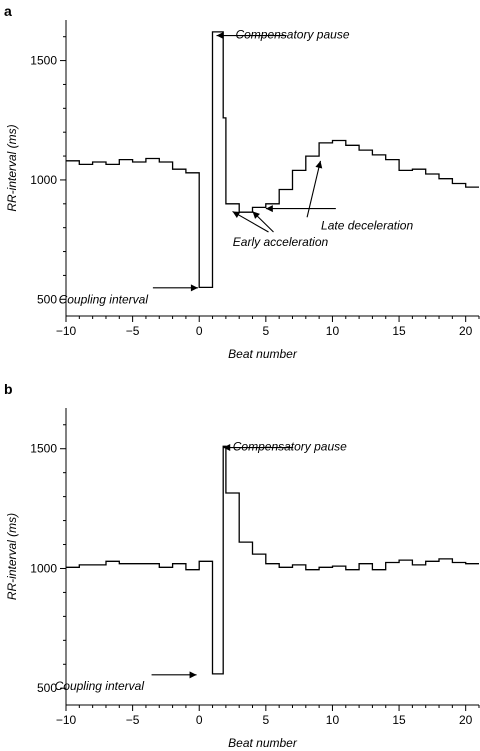 The image size is (480, 751). What do you see at coordinates (281, 242) in the screenshot?
I see `annotation-label: Early acceleration` at bounding box center [281, 242].